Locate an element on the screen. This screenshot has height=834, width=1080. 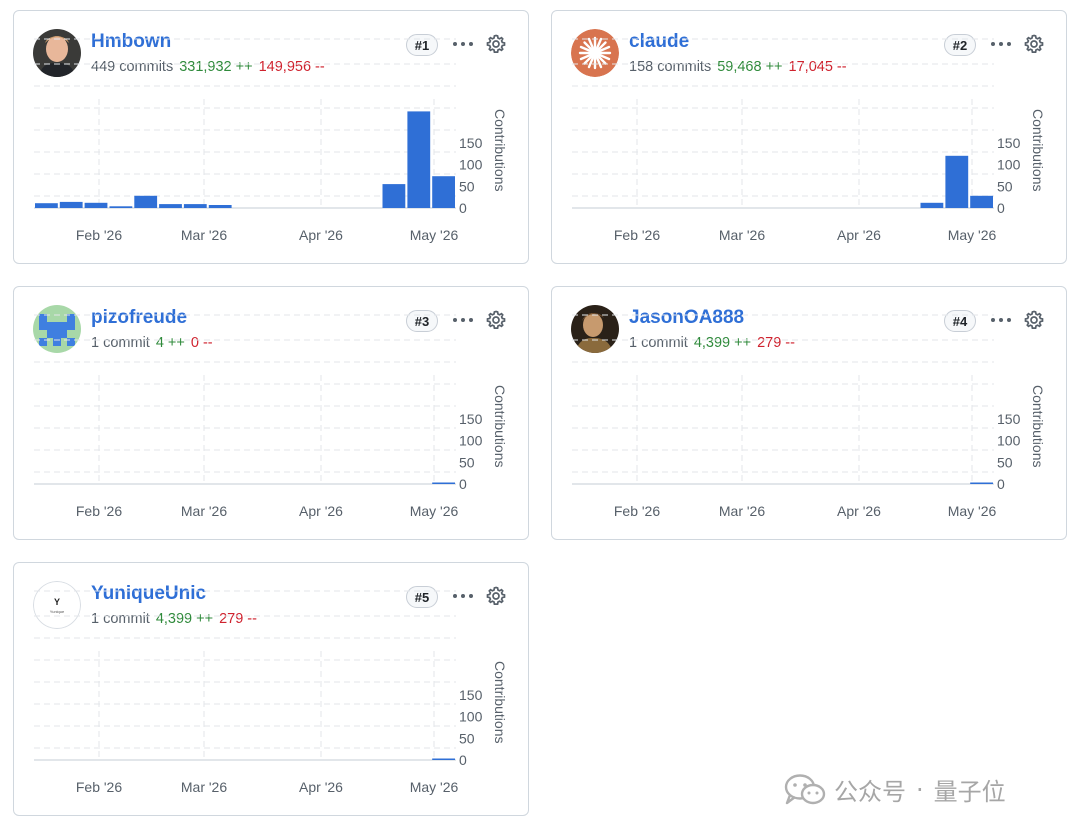
deletions-count: 17,045 -- is located at coordinates (817, 67).